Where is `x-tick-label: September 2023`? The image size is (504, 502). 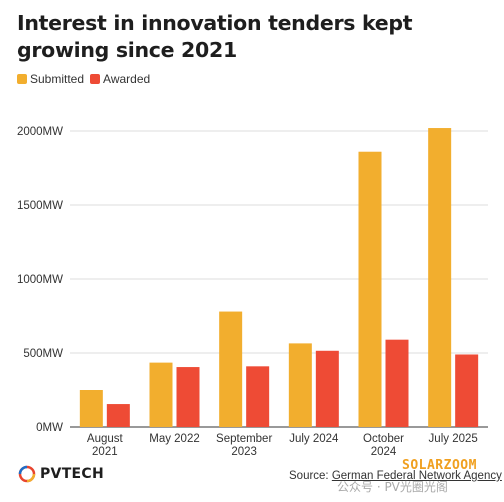 x-tick-label: September 2023 is located at coordinates (244, 445).